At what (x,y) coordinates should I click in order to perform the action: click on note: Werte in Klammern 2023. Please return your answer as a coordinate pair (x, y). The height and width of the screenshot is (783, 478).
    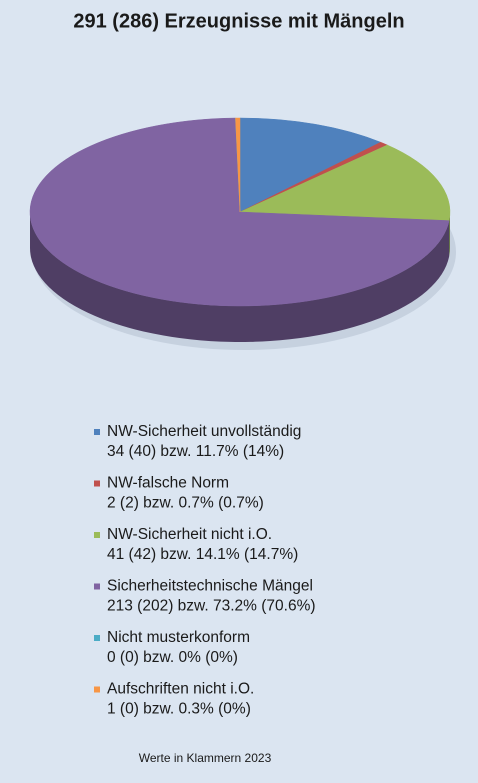
    Looking at the image, I should click on (205, 758).